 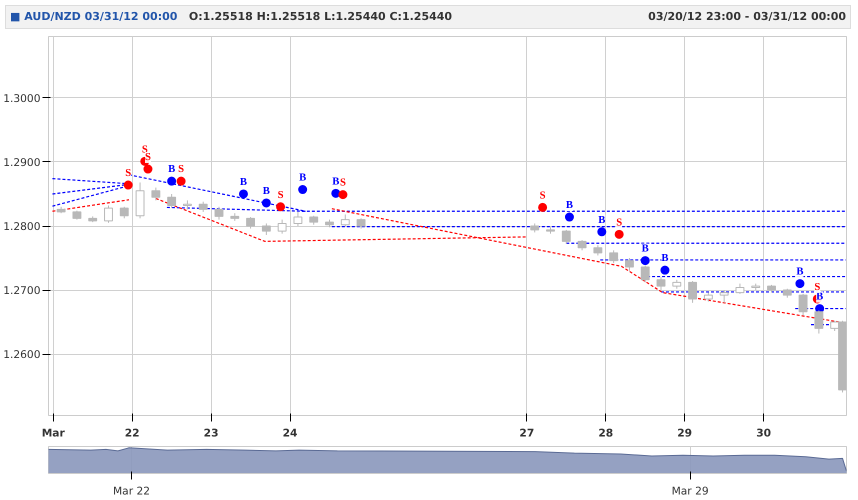 I want to click on y-tick-label: 1.2800, so click(x=22, y=226).